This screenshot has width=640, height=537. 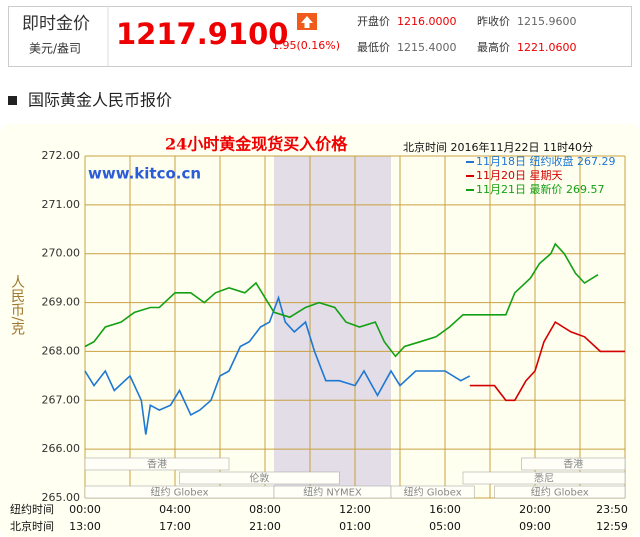 What do you see at coordinates (535, 526) in the screenshot?
I see `x-tick-label: 09:00` at bounding box center [535, 526].